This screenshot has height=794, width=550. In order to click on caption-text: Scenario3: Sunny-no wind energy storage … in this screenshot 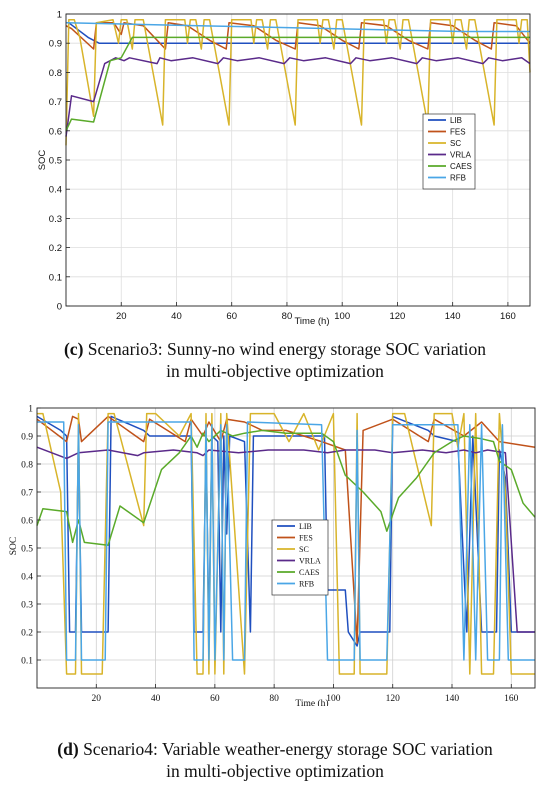, I will do `click(285, 349)`.